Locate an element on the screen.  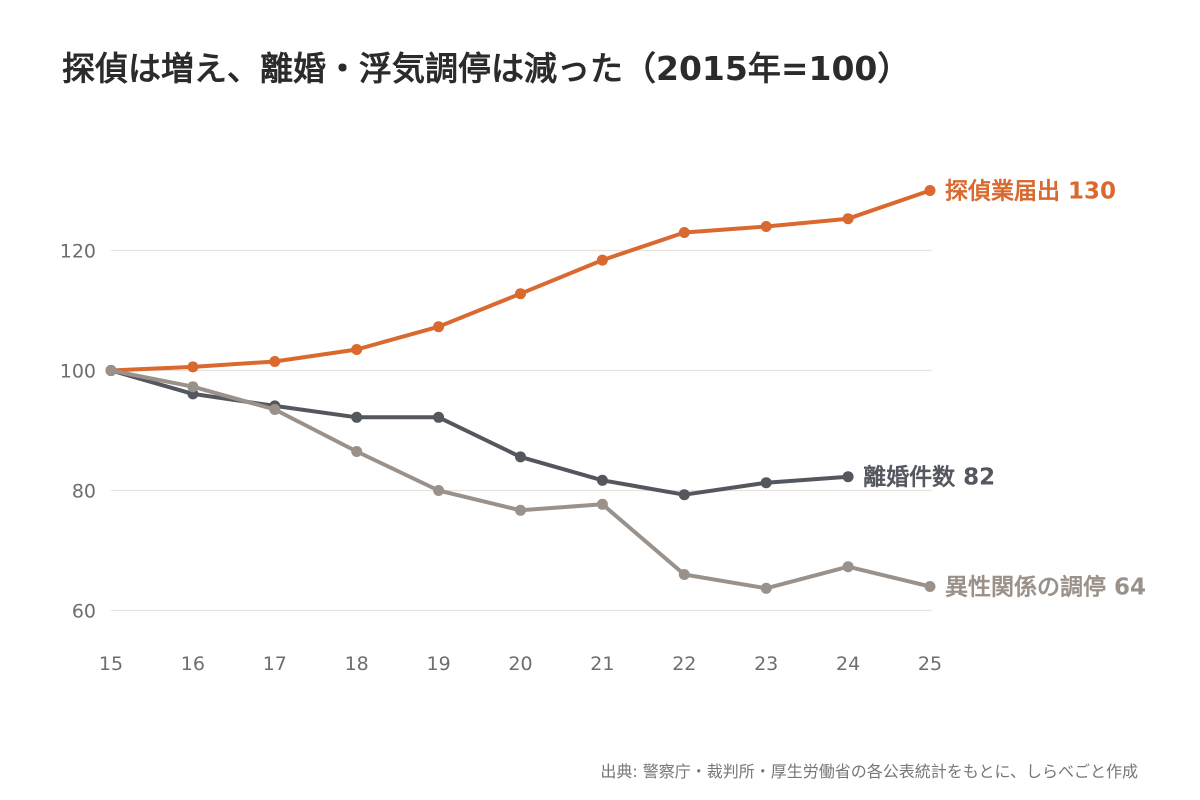
x-tick-label-22: 22 is located at coordinates (684, 664).